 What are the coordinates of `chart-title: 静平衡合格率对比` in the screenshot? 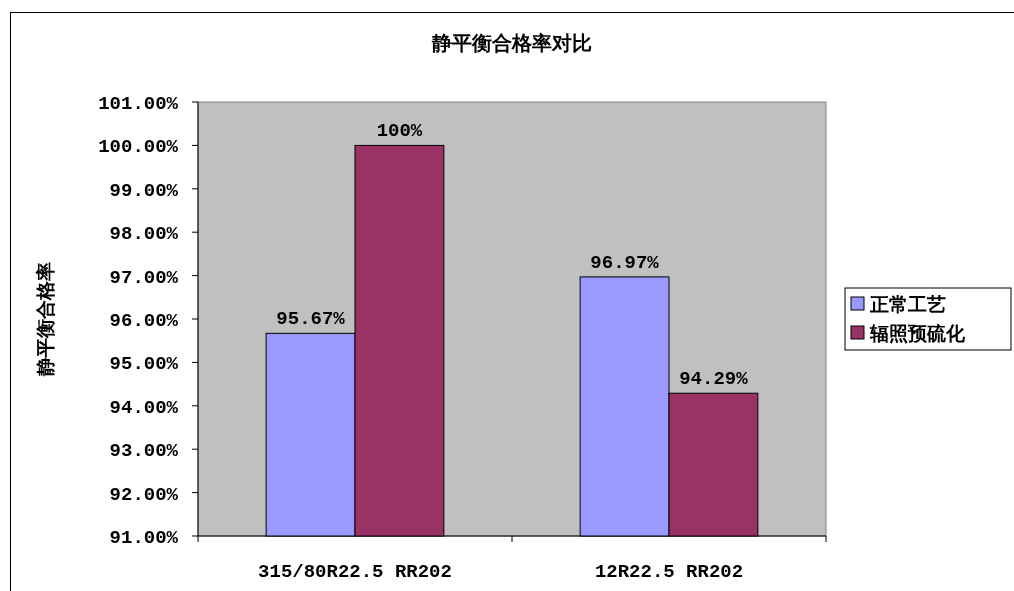 It's located at (511, 44).